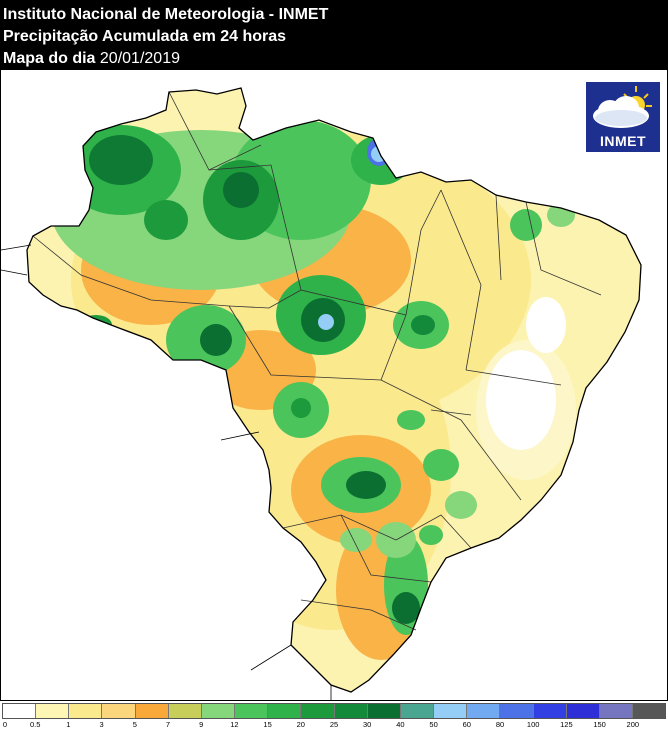 This screenshot has width=668, height=732. I want to click on legend-tick-label: 12, so click(234, 724).